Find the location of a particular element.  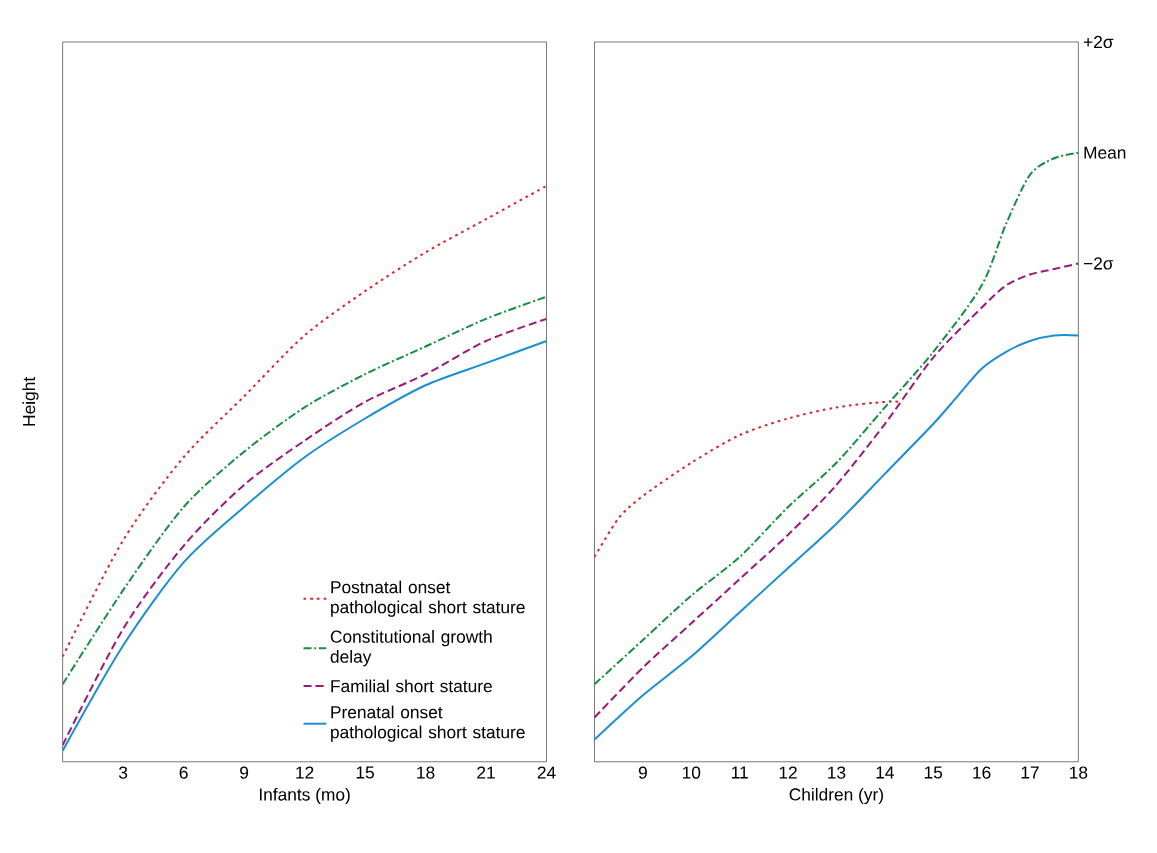

x-tick-label: 21 is located at coordinates (486, 772).